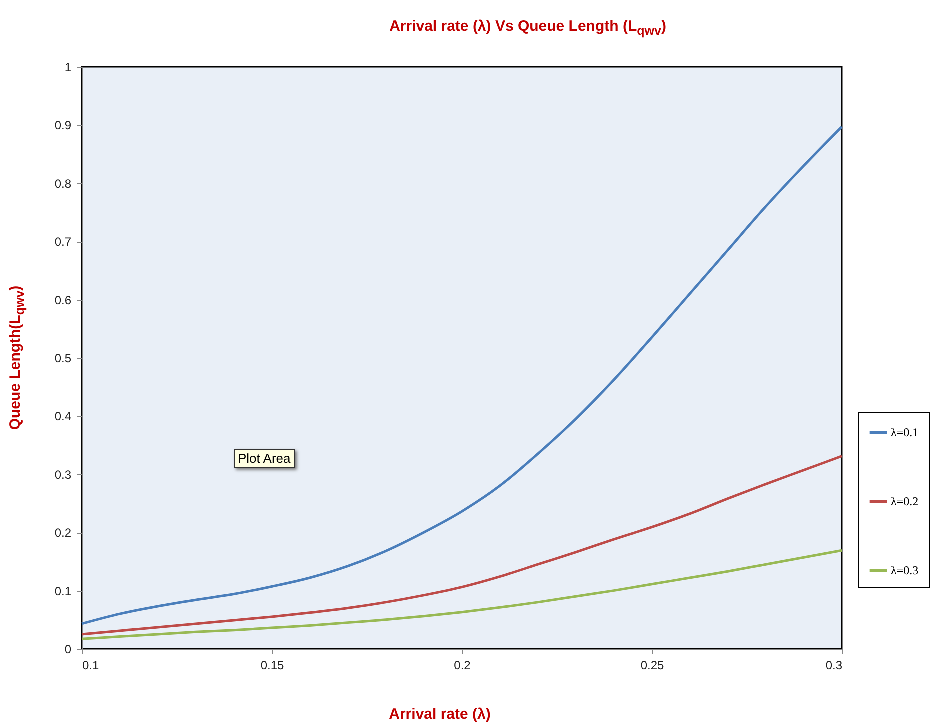 The image size is (947, 727). Describe the element at coordinates (63, 125) in the screenshot. I see `y-tick-label: 0.9` at that location.